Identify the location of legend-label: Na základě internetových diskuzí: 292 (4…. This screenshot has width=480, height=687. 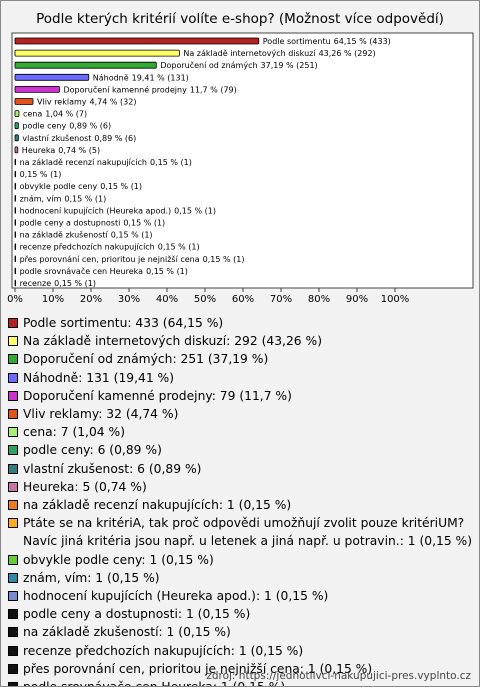
(173, 341).